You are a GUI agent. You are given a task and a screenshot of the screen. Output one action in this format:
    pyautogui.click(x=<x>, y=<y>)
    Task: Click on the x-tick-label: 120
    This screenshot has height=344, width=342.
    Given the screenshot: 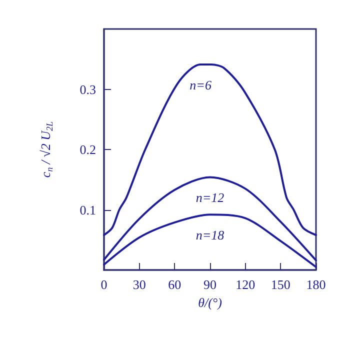 What is the action you would take?
    pyautogui.click(x=246, y=284)
    